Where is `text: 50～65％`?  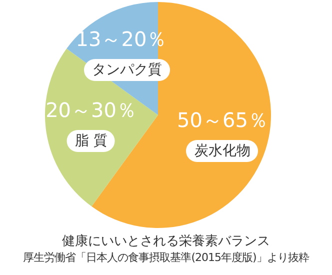 text: 50～65％ is located at coordinates (222, 120).